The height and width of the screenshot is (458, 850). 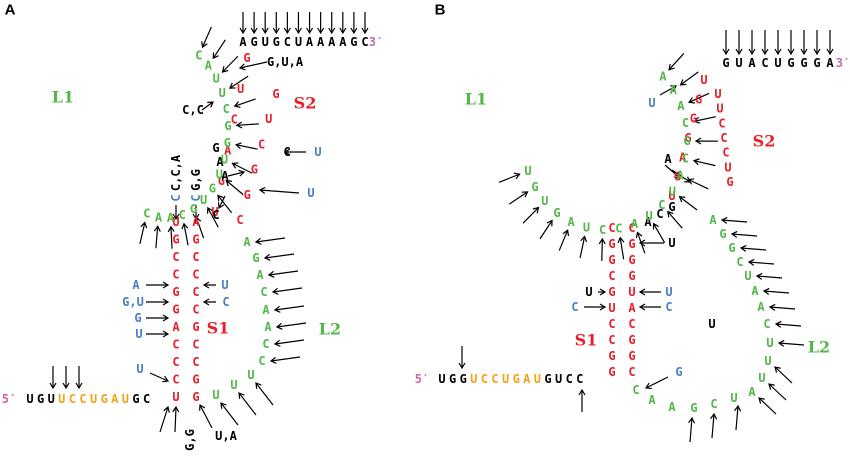 What do you see at coordinates (611, 308) in the screenshot?
I see `s1-left-strand: U` at bounding box center [611, 308].